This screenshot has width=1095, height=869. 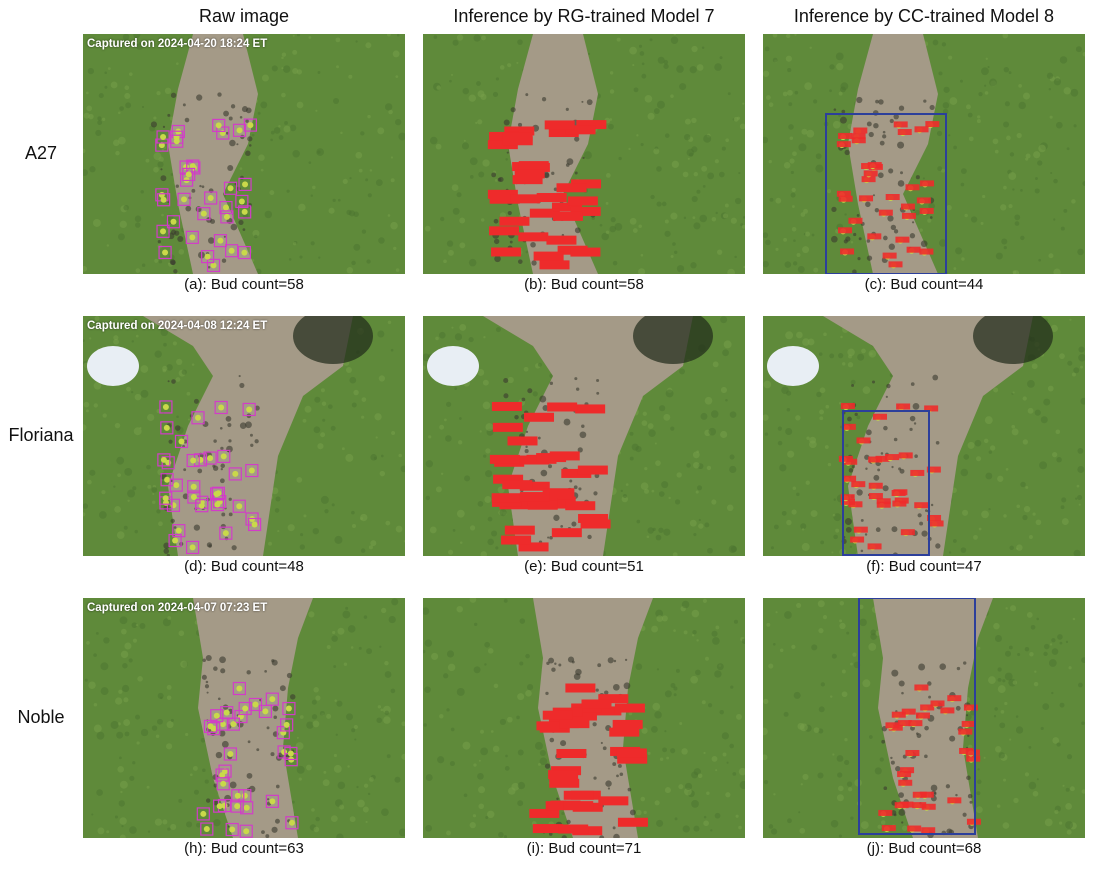 I want to click on column-header-model8: Inference by CC-trained Model 8, so click(x=924, y=16).